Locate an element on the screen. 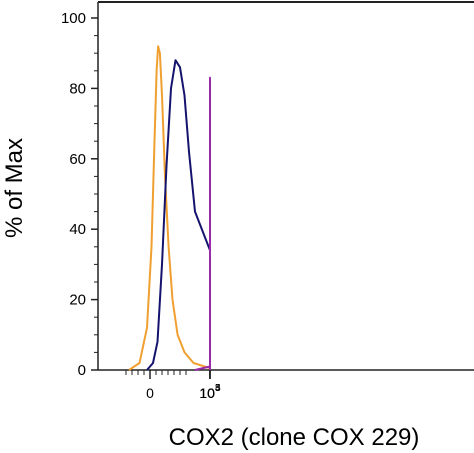  y-axis-ticks: 0 20 40 60 80 100 is located at coordinates (79, 194).